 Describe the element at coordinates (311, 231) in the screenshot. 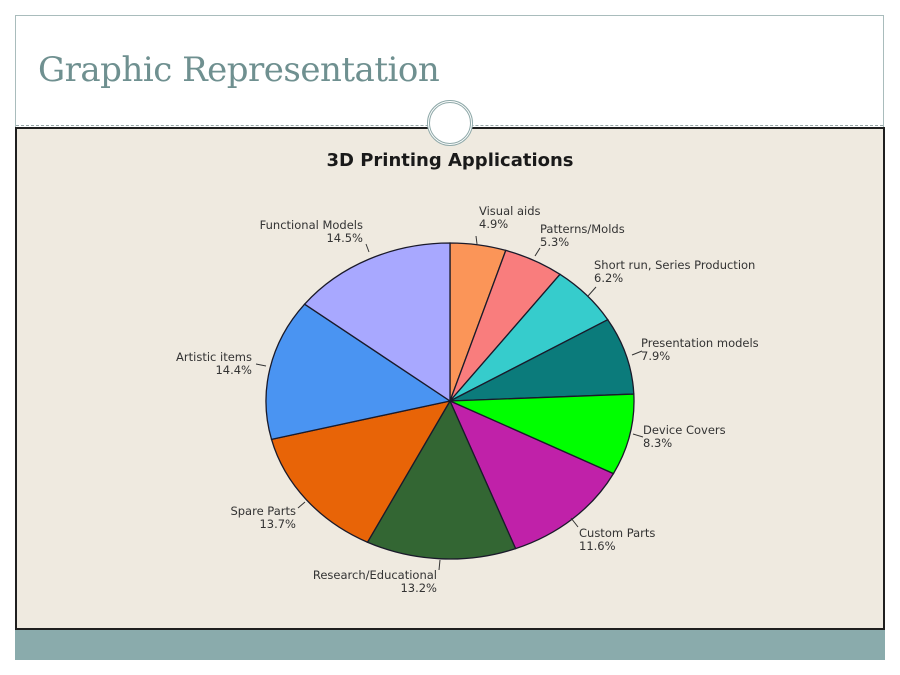

I see `slice-label: Functional Models 14.5%` at that location.